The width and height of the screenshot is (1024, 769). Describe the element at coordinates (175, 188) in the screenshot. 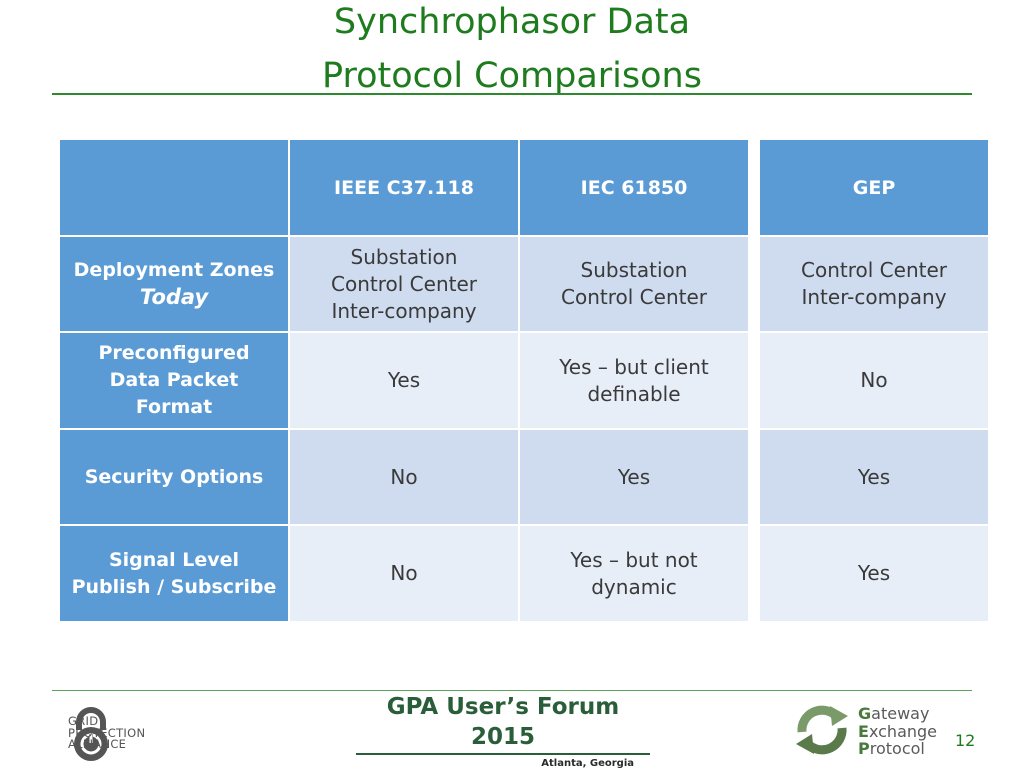

I see `table-header-cell` at that location.